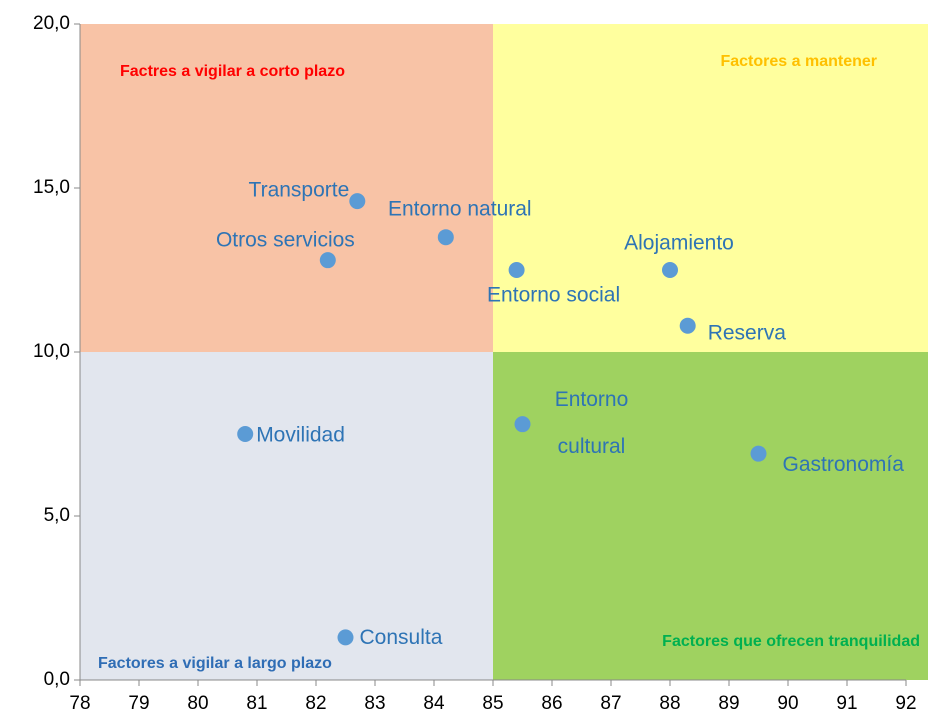  I want to click on x-tick-label: 92, so click(905, 703).